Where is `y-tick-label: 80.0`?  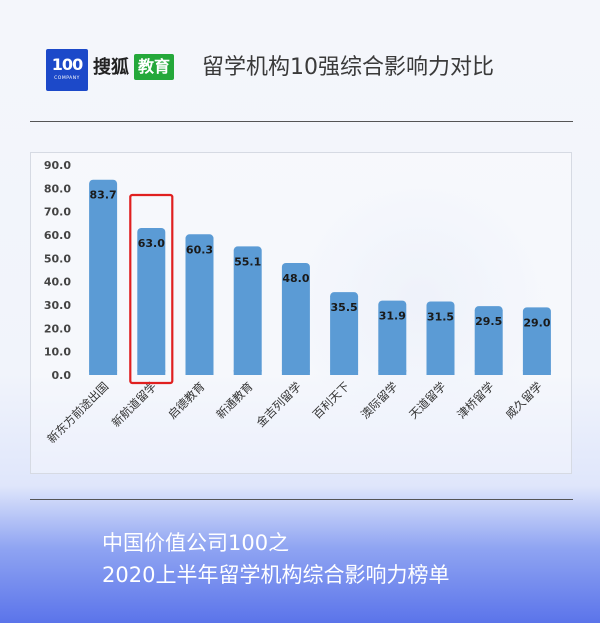 y-tick-label: 80.0 is located at coordinates (57, 188).